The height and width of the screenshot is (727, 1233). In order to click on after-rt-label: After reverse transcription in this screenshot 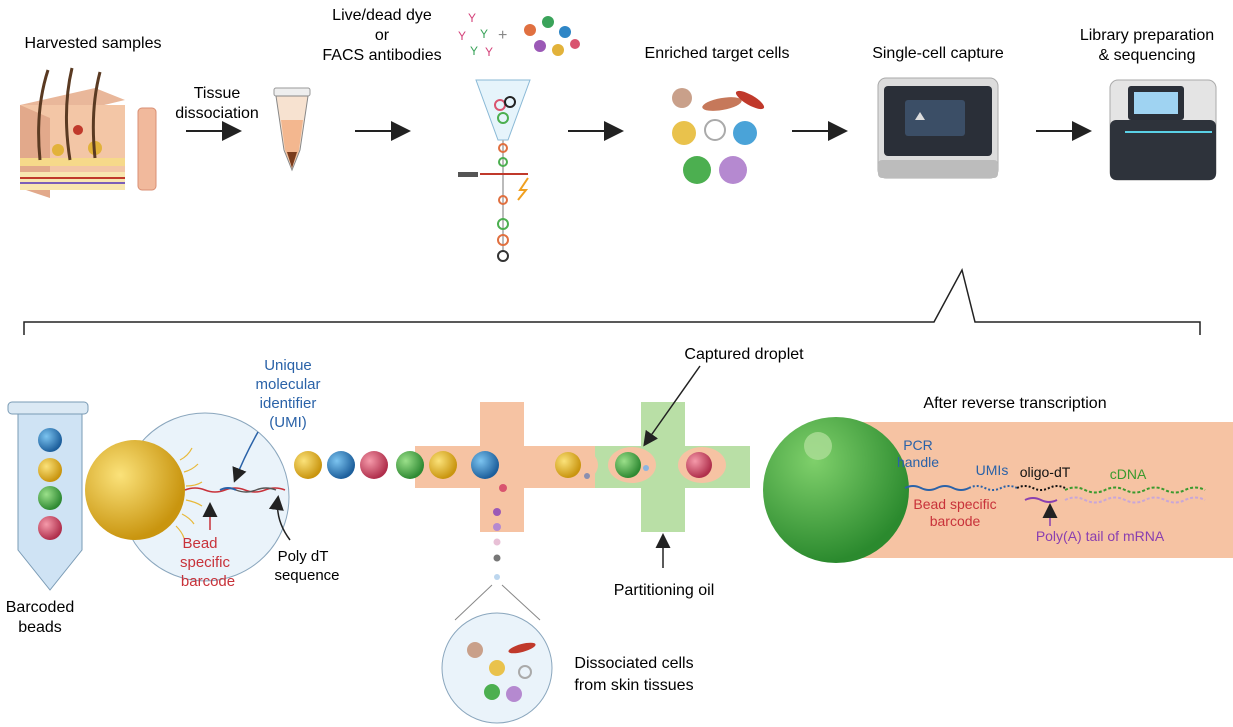, I will do `click(1014, 403)`.